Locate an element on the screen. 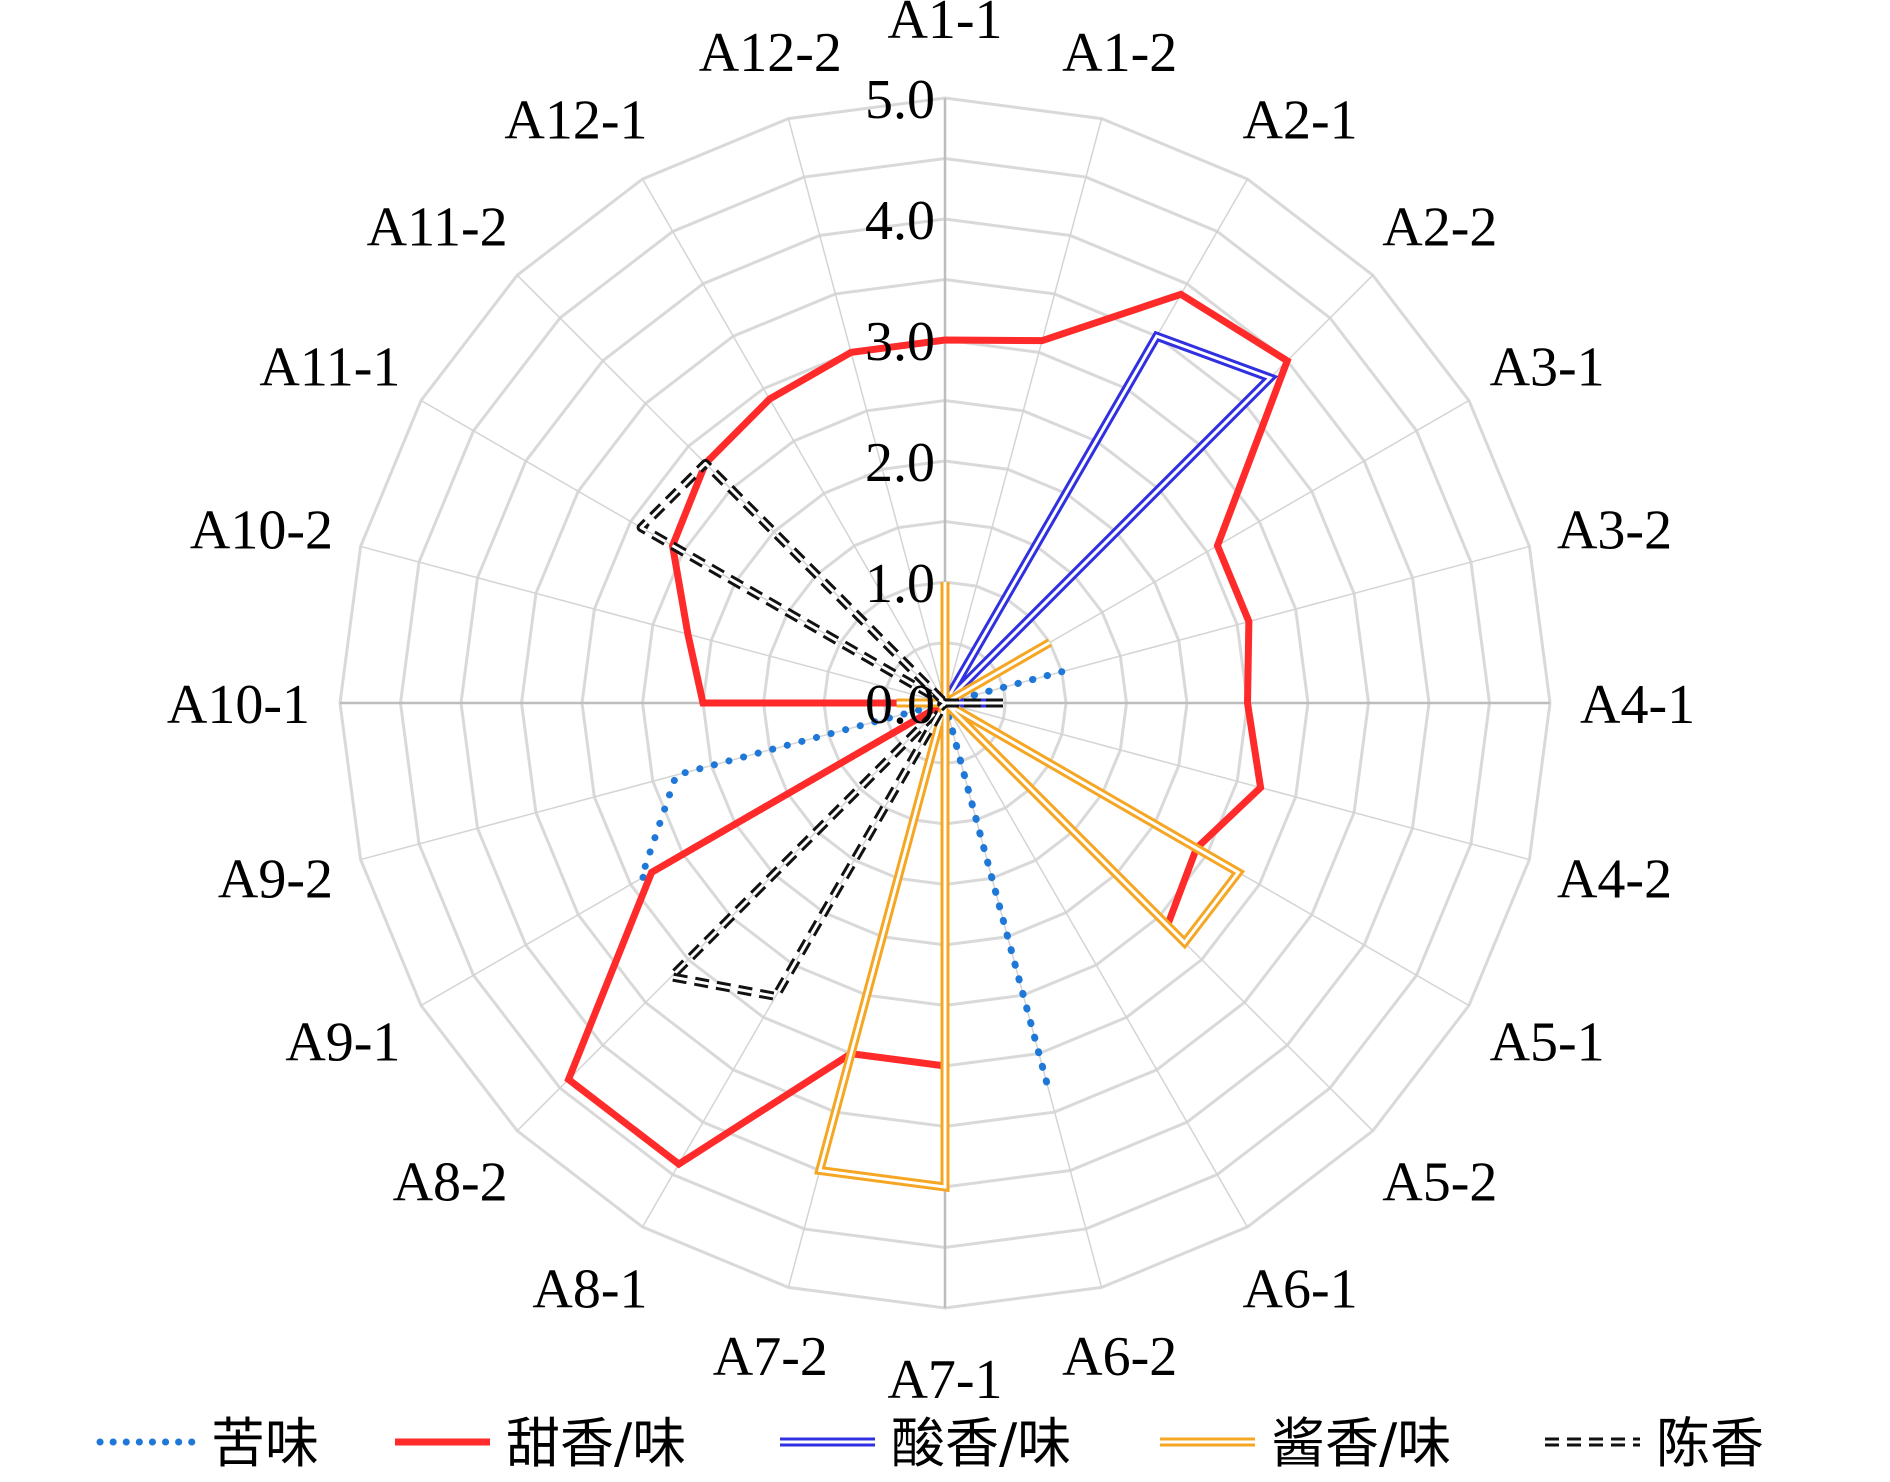  category-label: A3-2 is located at coordinates (1614, 530).